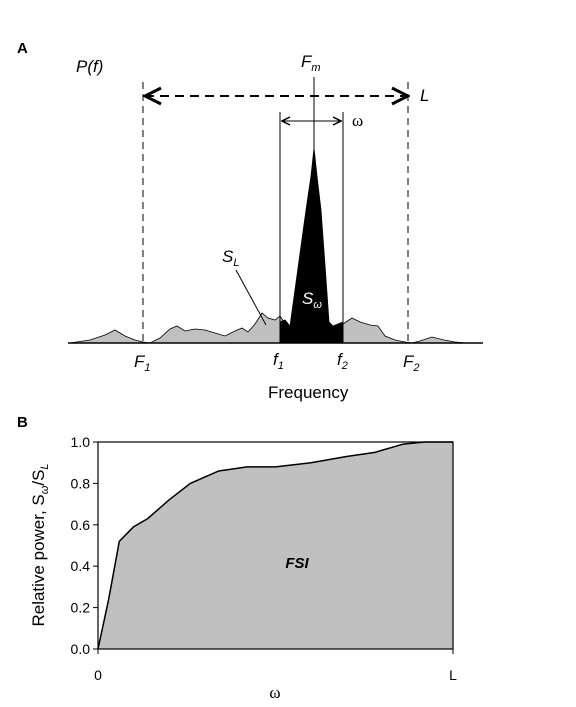 The height and width of the screenshot is (707, 576). I want to click on fm-label: Fm, so click(311, 63).